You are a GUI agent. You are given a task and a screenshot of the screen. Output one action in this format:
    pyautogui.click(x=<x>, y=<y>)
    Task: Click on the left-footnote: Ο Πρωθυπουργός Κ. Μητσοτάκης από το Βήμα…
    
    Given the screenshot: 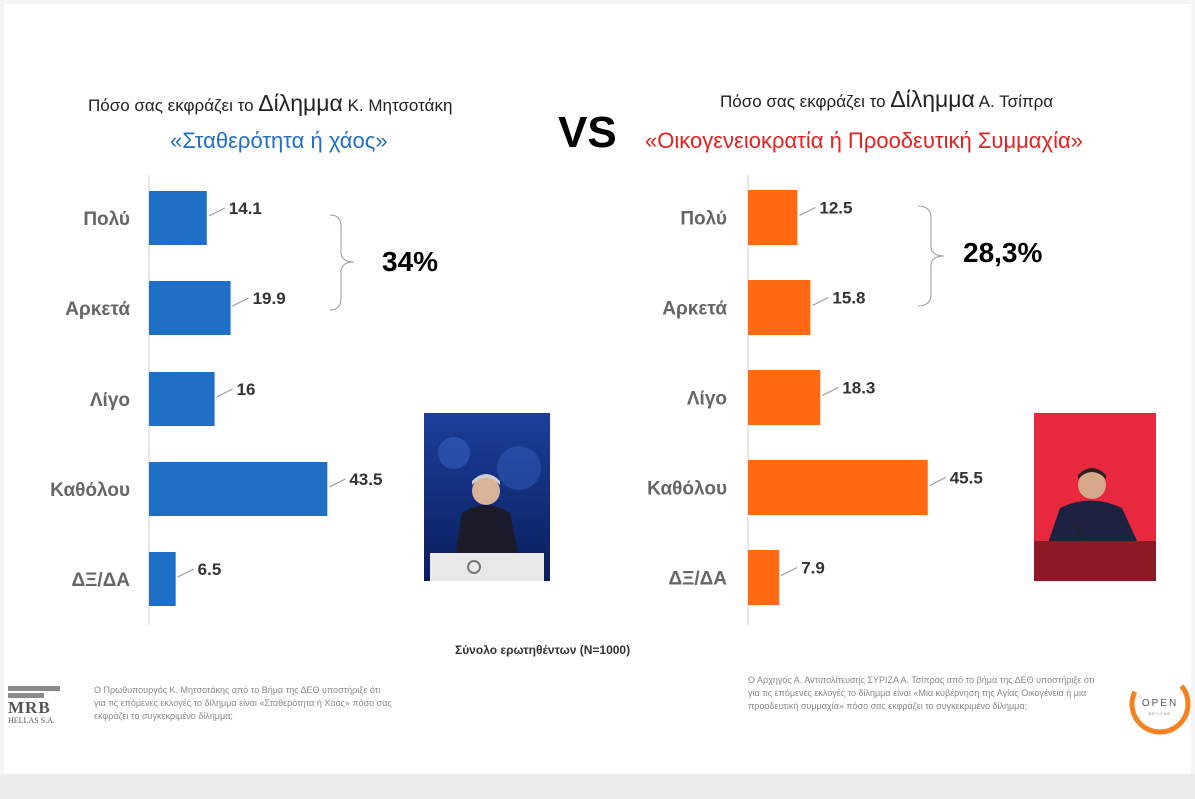 What is the action you would take?
    pyautogui.click(x=243, y=703)
    